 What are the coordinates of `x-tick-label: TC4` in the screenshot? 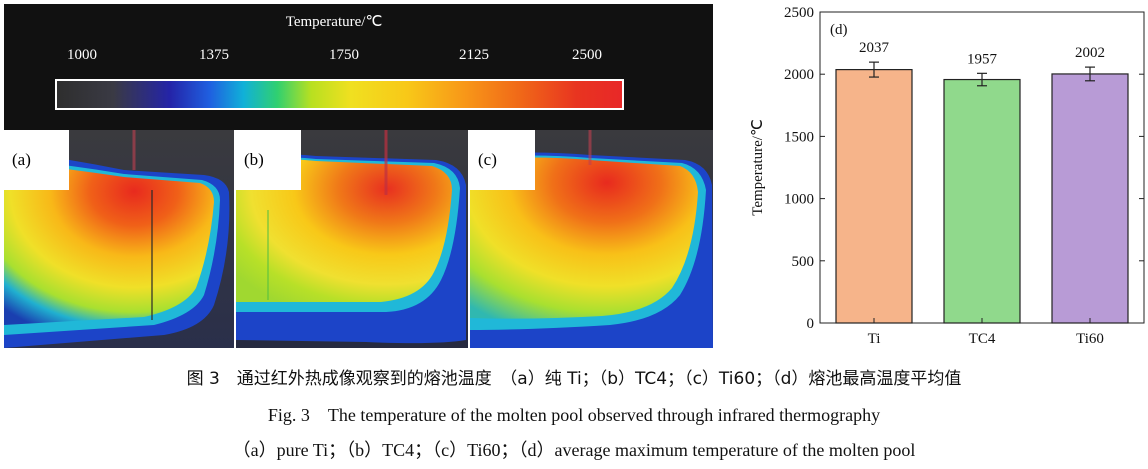 It's located at (982, 339).